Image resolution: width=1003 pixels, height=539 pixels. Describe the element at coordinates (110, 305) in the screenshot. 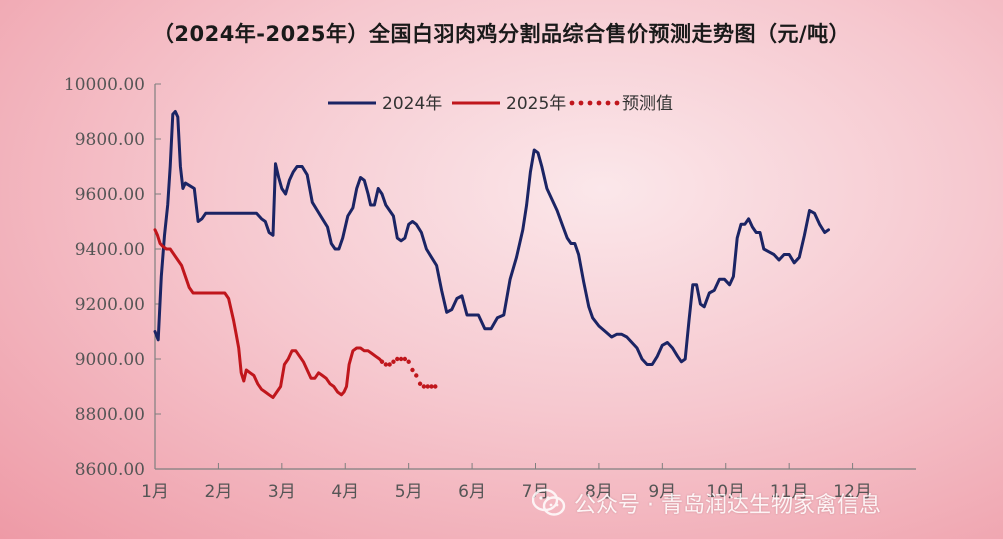

I see `y-tick-label: 9200.00` at that location.